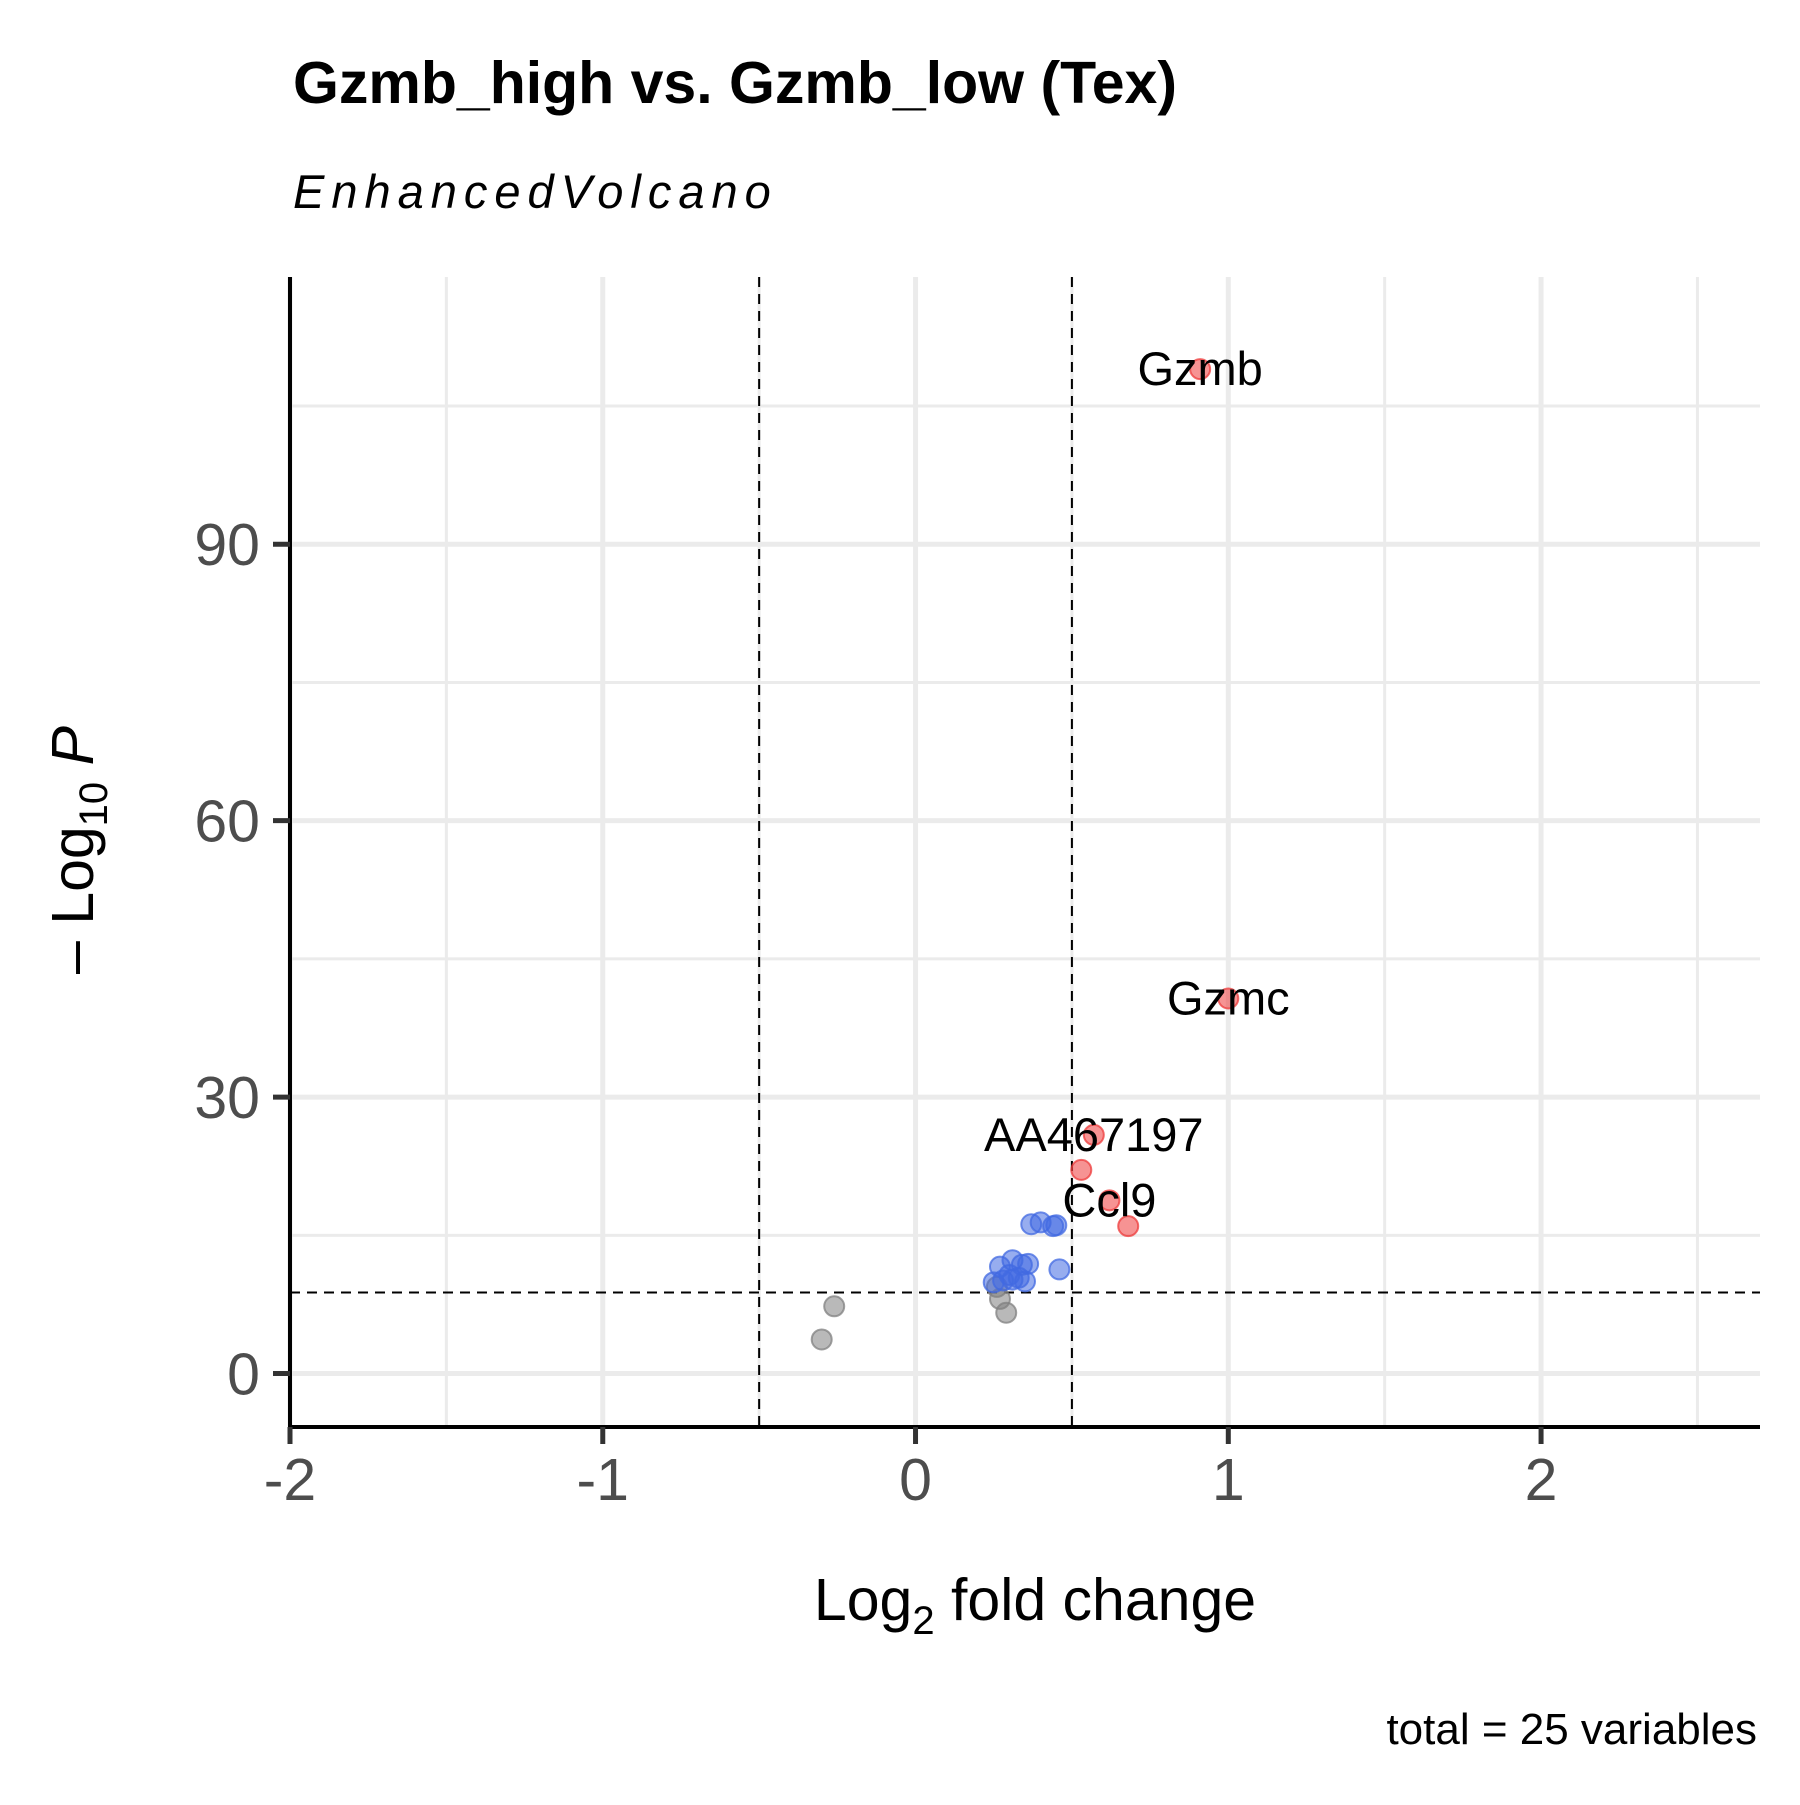  I want to click on caption: total = 25 variables, so click(1571, 1729).